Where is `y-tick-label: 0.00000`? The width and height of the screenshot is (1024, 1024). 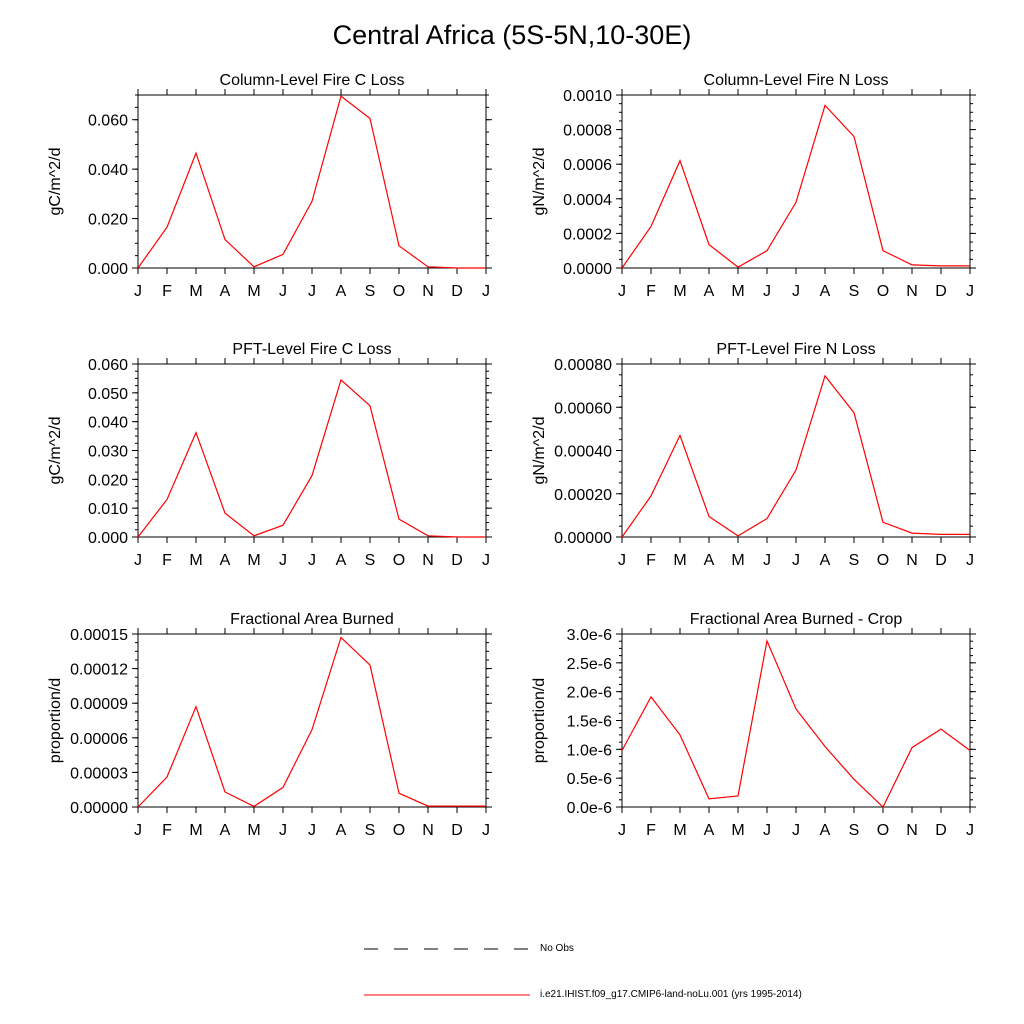 y-tick-label: 0.00000 is located at coordinates (583, 538).